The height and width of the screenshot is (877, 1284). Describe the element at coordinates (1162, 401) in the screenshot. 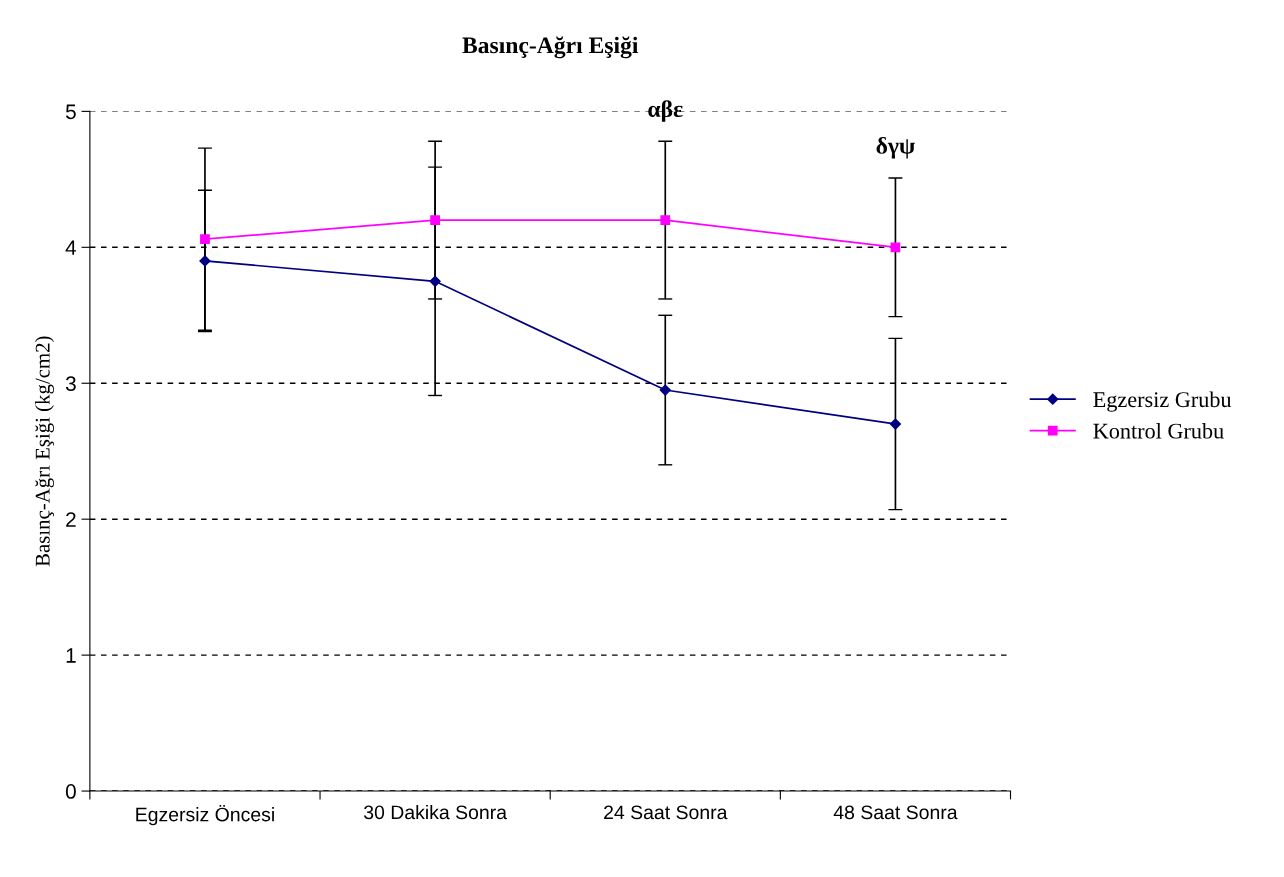

I see `legend-label: Egzersiz Grubu` at that location.